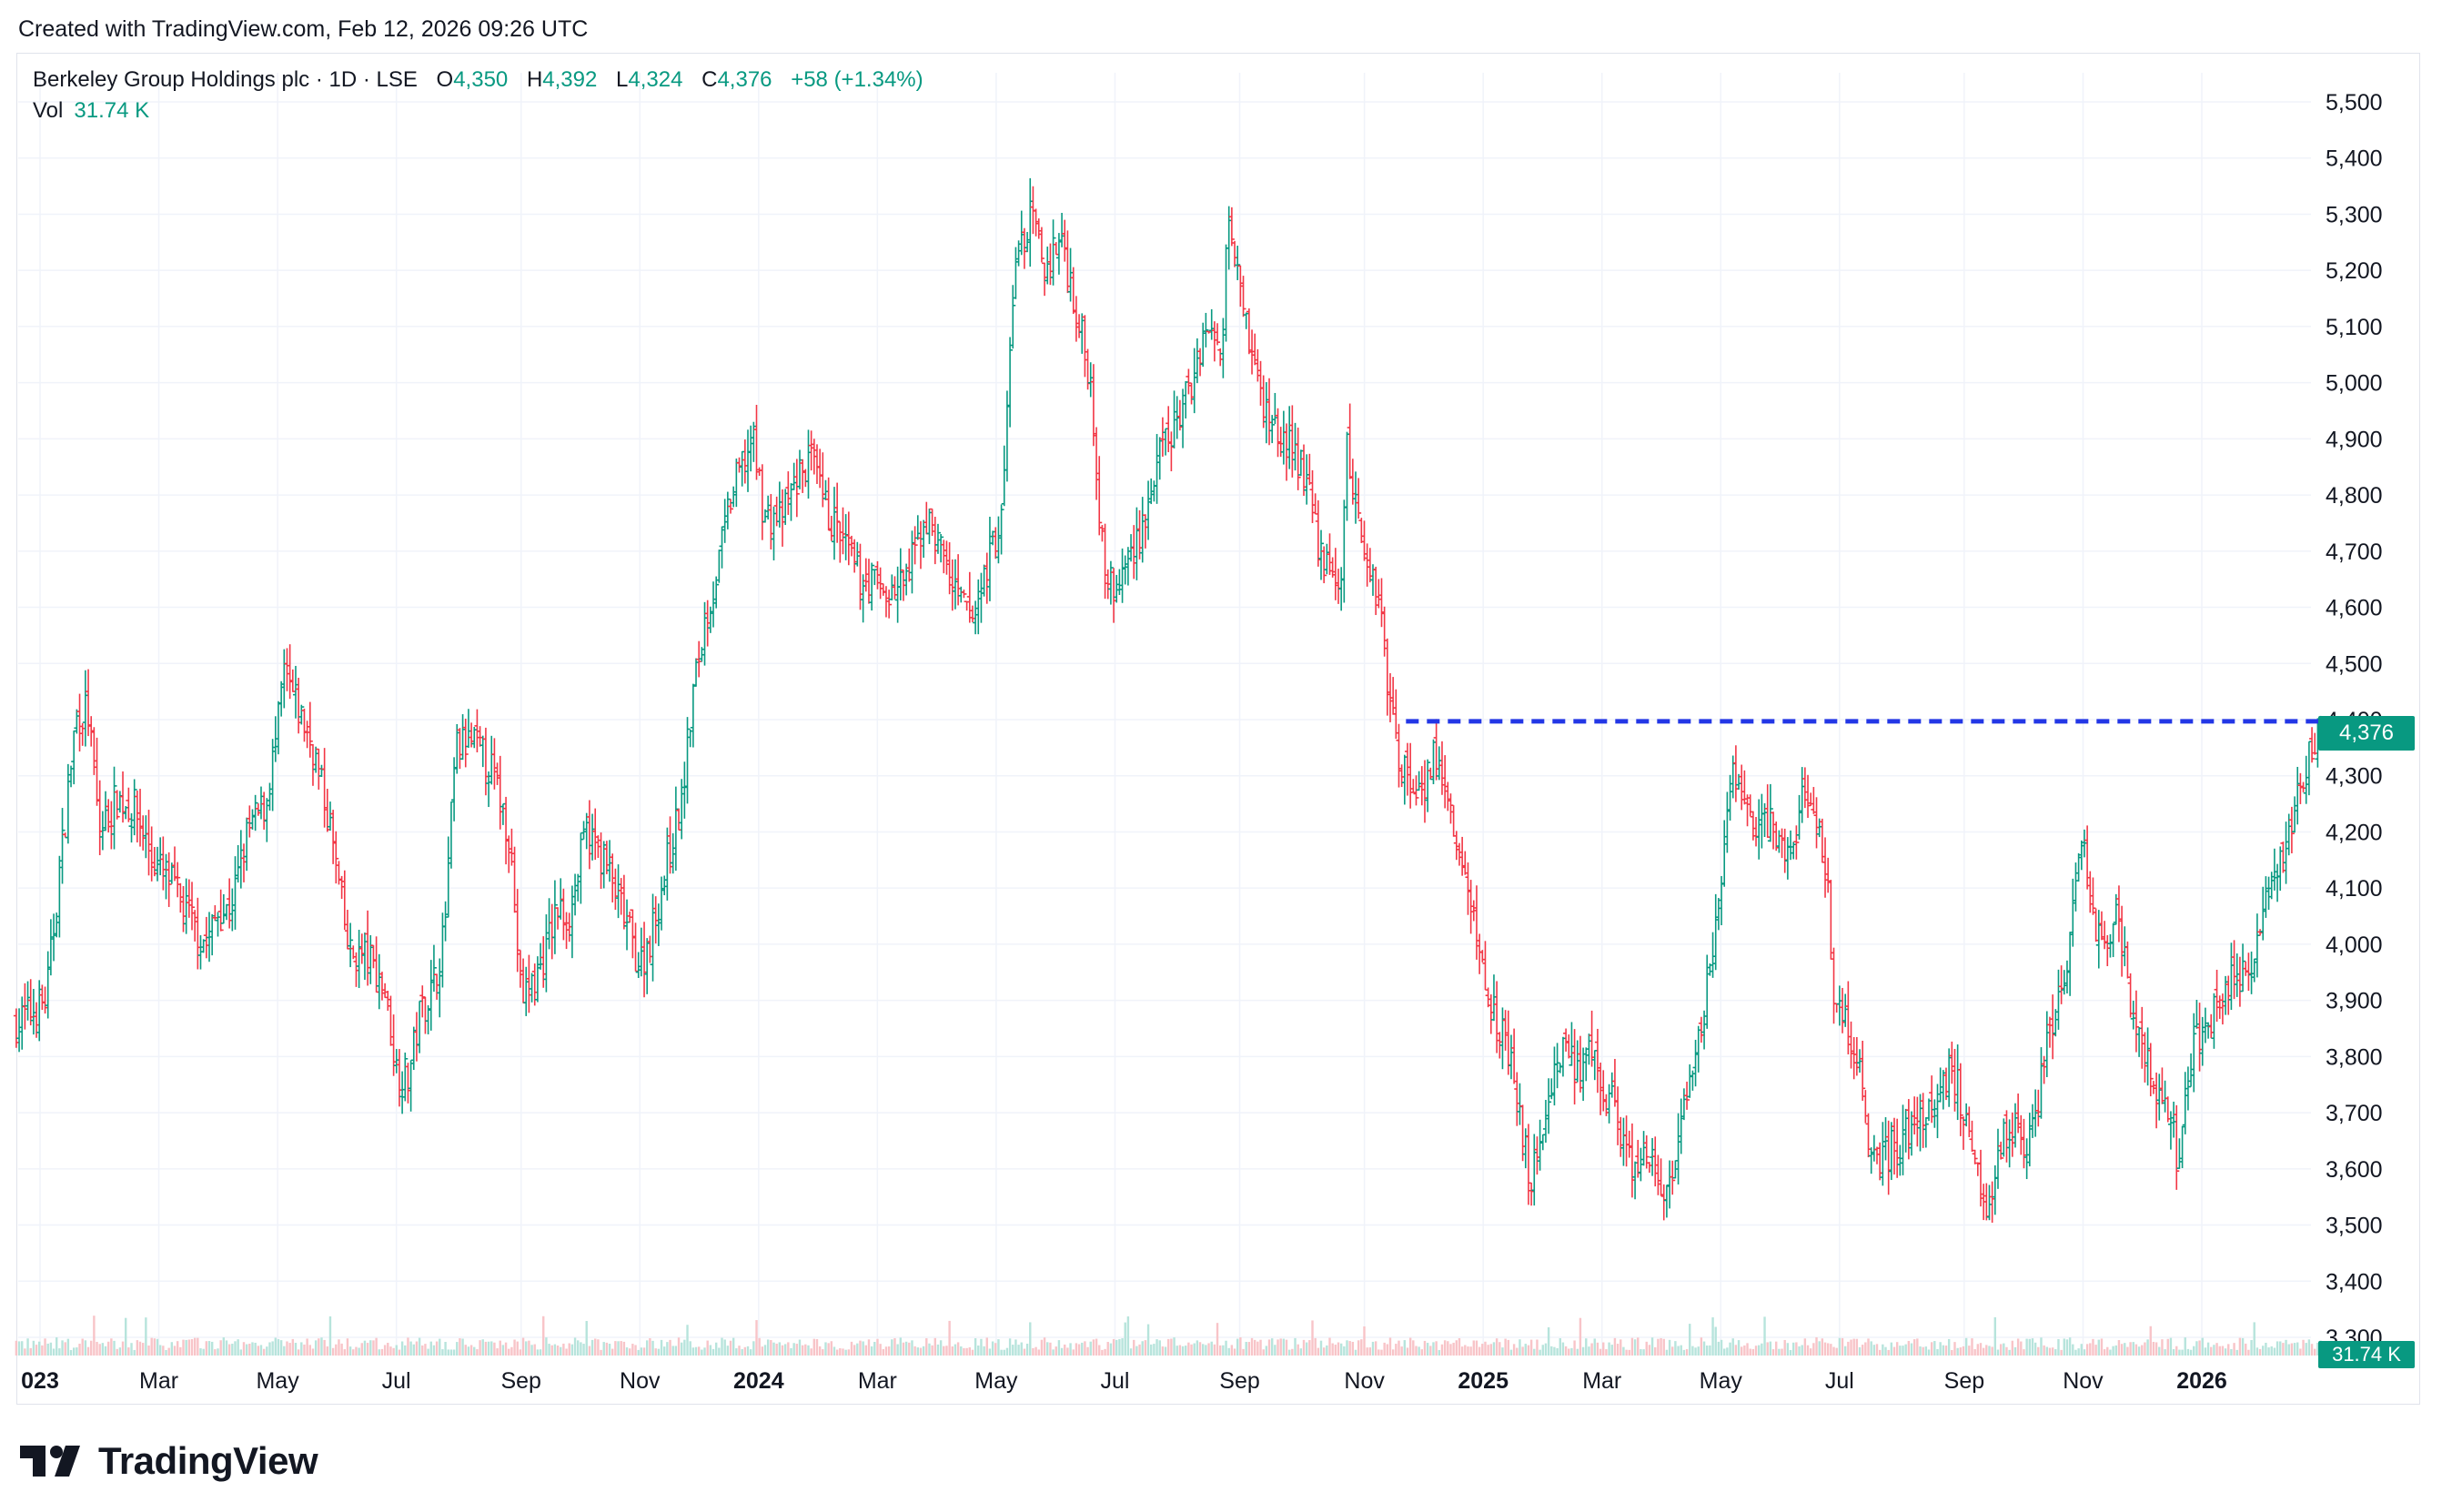  I want to click on price-tick-label: 5,400, so click(2354, 159).